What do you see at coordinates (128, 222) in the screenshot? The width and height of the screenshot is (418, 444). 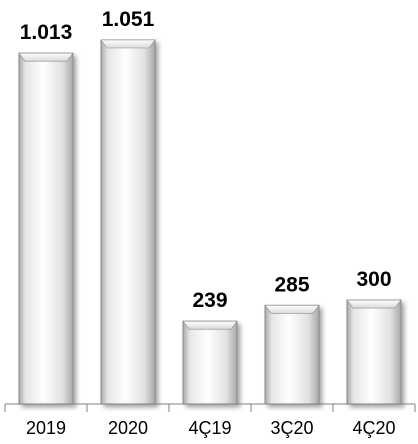 I see `bar-2020` at bounding box center [128, 222].